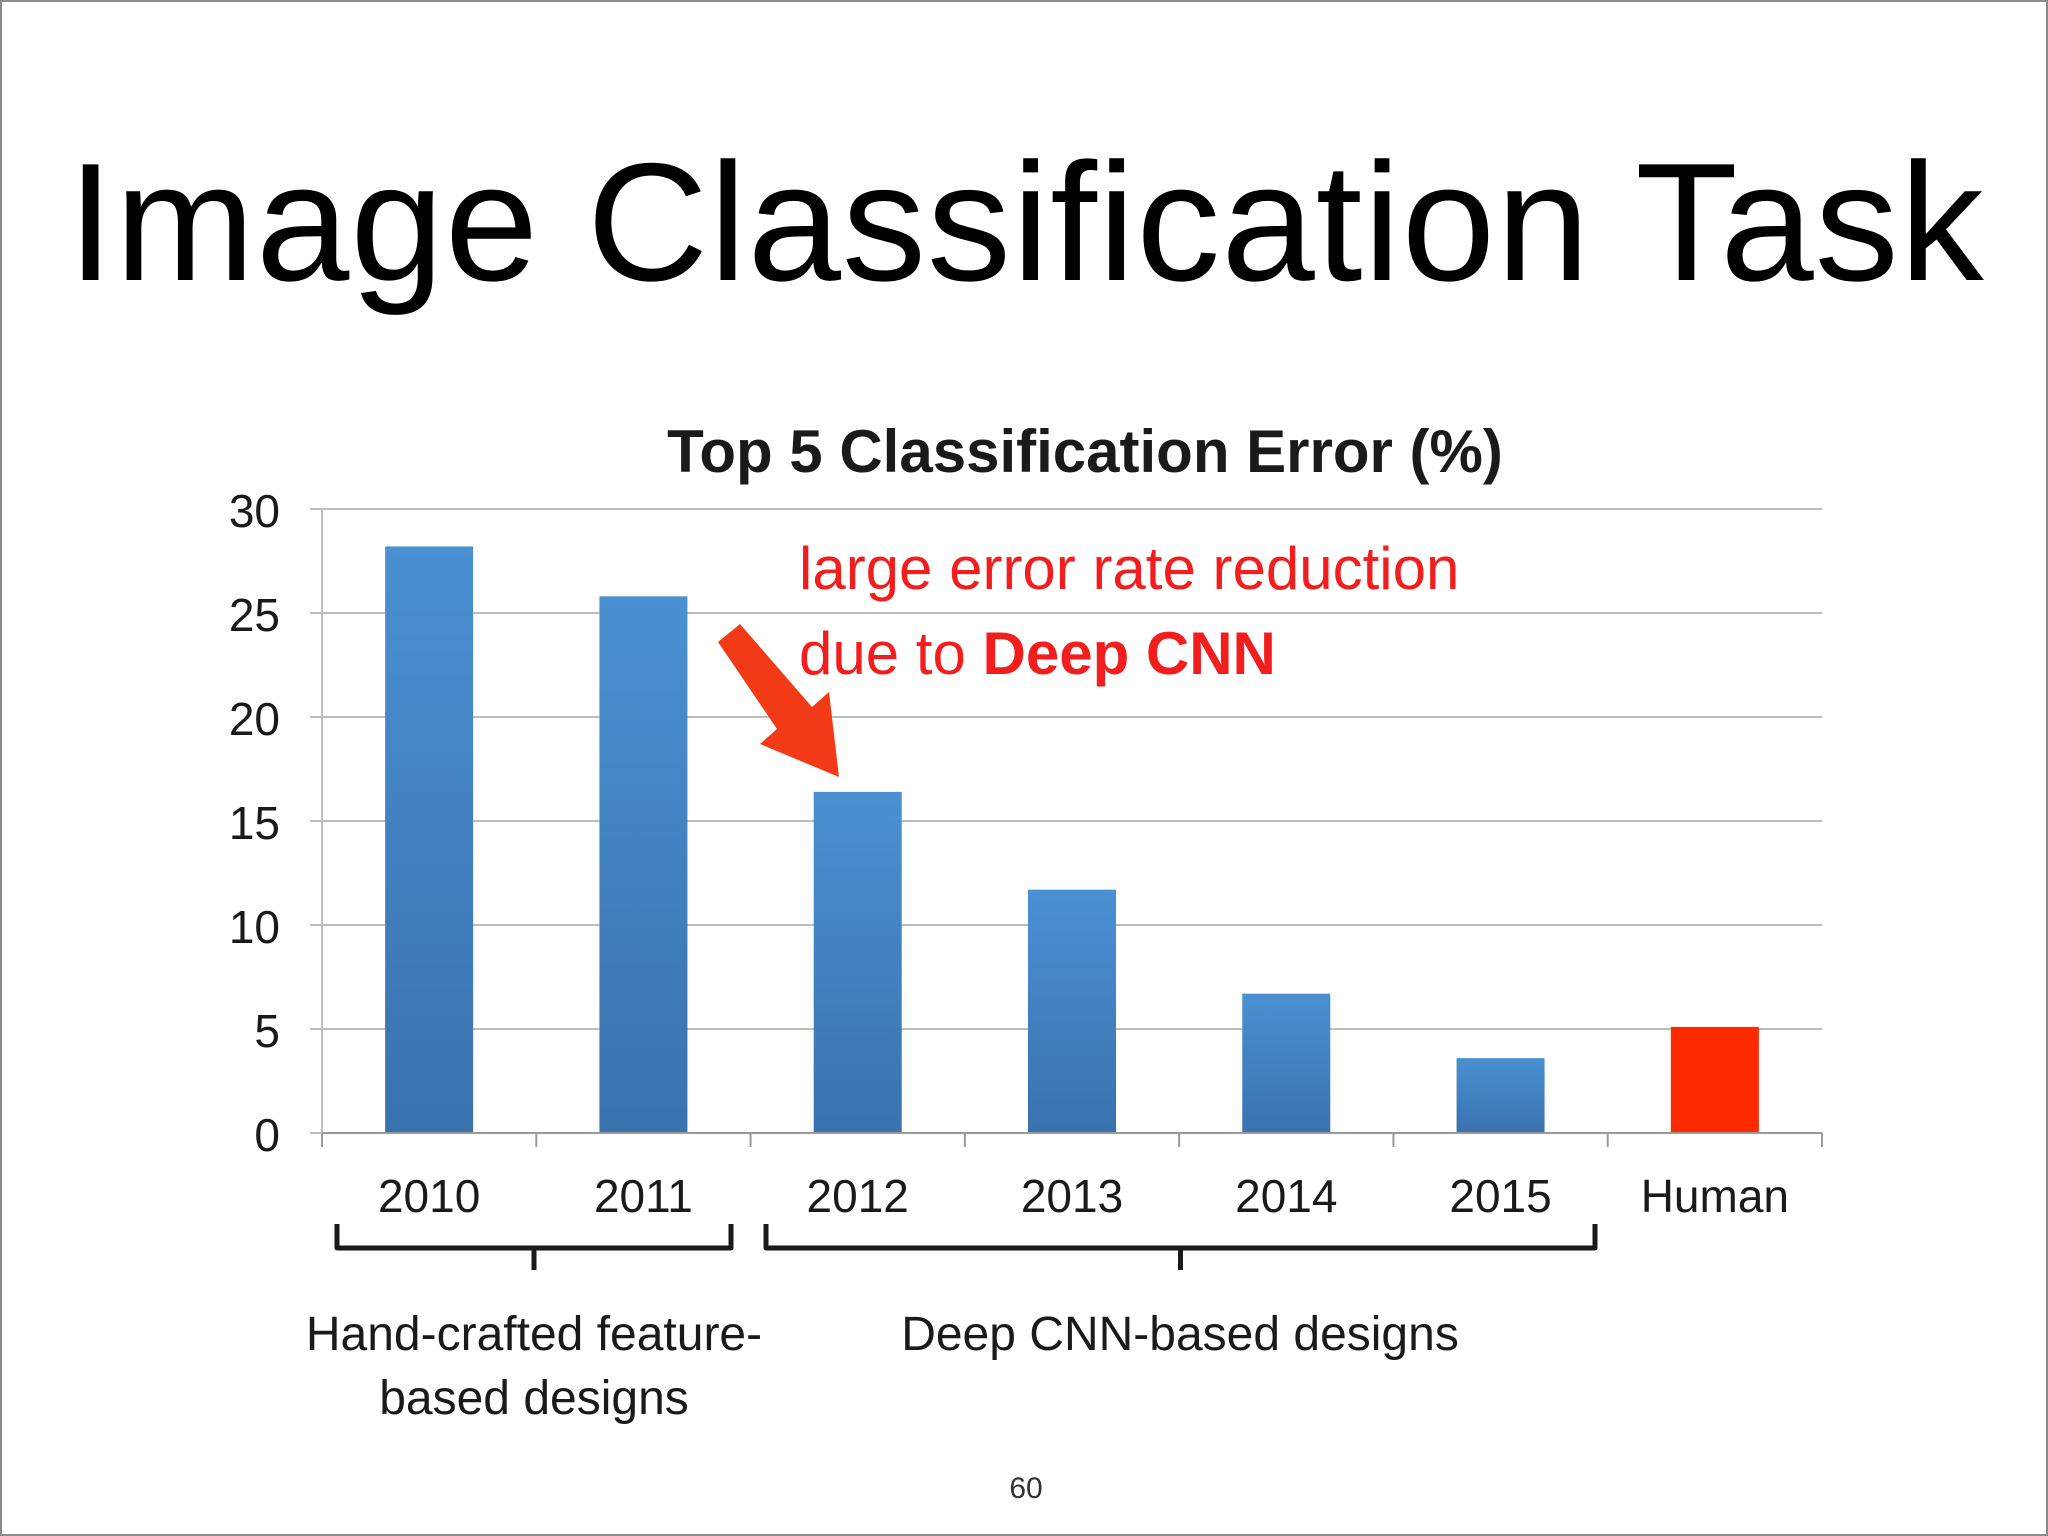 The image size is (2048, 1536). I want to click on x-tick-label: 2014, so click(1286, 1196).